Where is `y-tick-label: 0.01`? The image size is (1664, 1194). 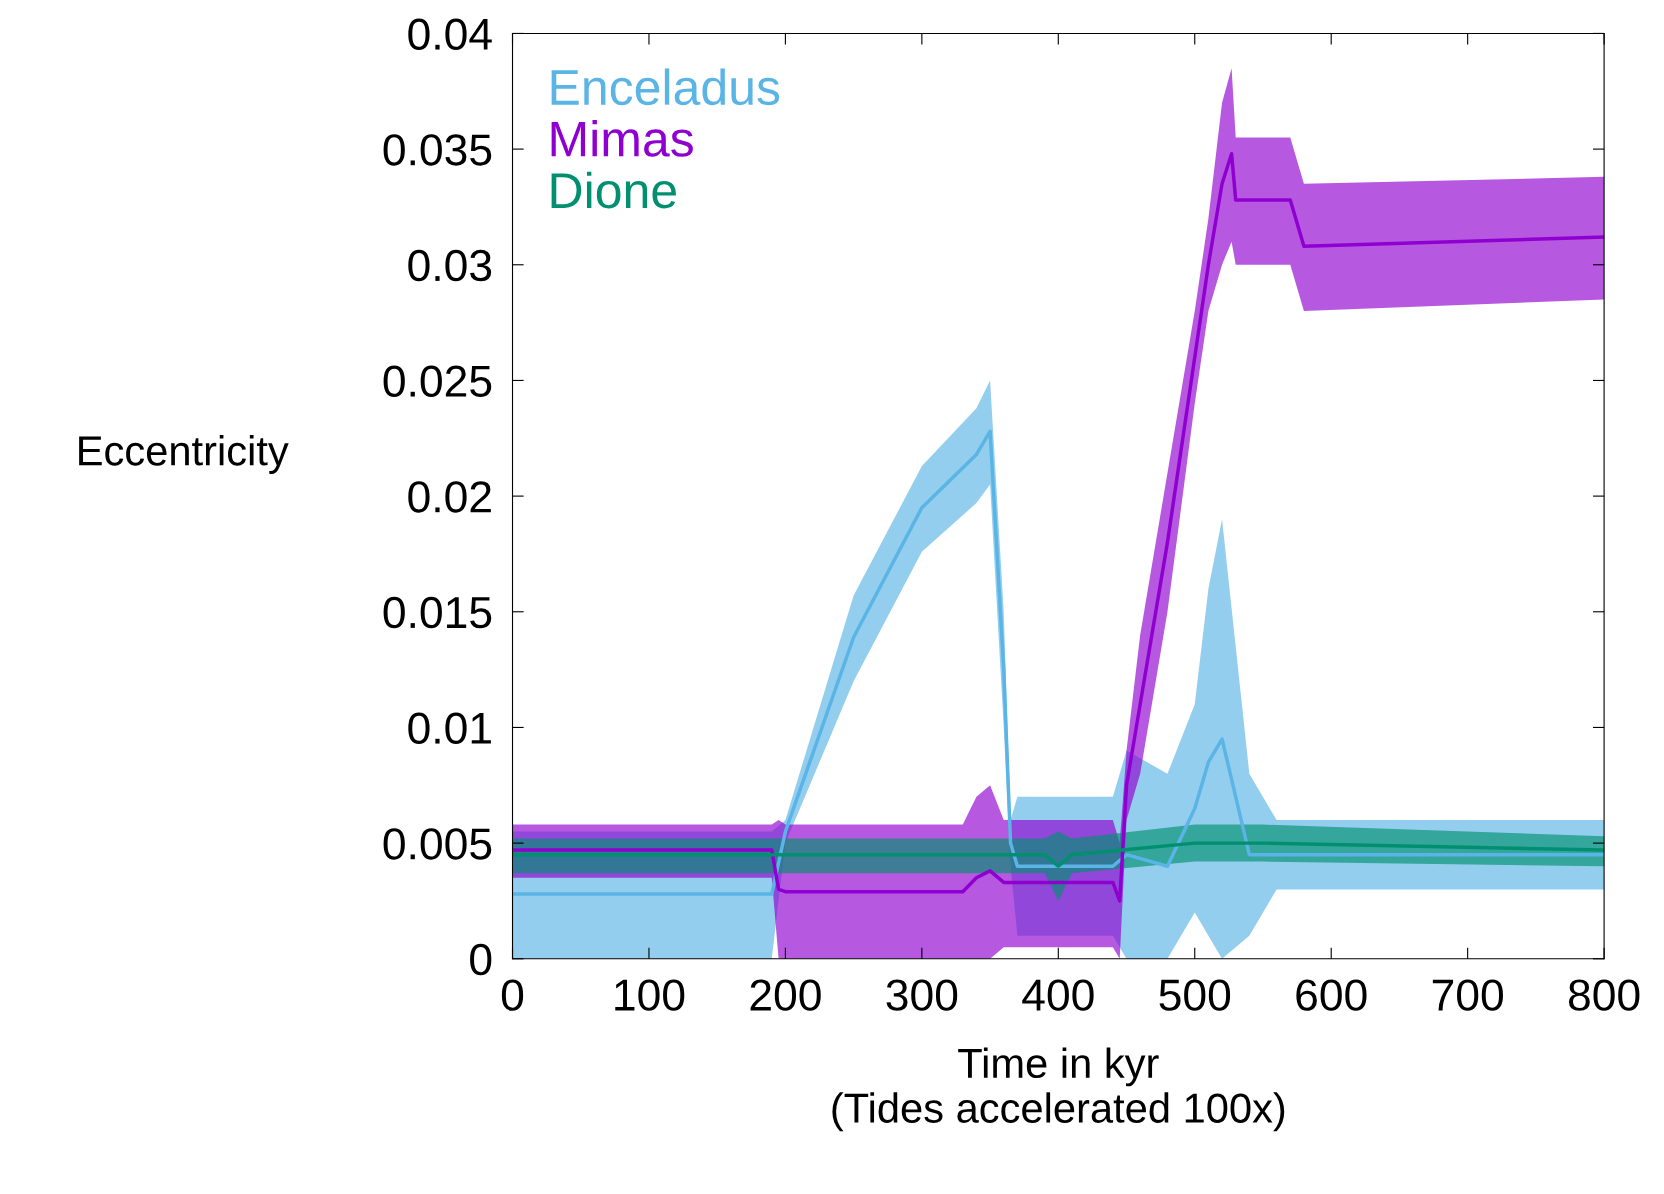
y-tick-label: 0.01 is located at coordinates (449, 728).